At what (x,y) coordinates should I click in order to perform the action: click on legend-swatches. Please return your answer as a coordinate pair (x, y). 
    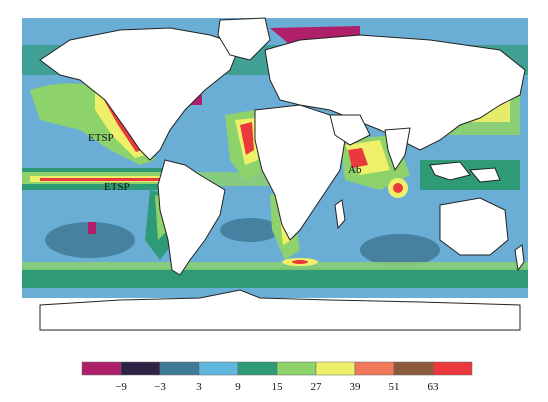
    Looking at the image, I should click on (277, 368).